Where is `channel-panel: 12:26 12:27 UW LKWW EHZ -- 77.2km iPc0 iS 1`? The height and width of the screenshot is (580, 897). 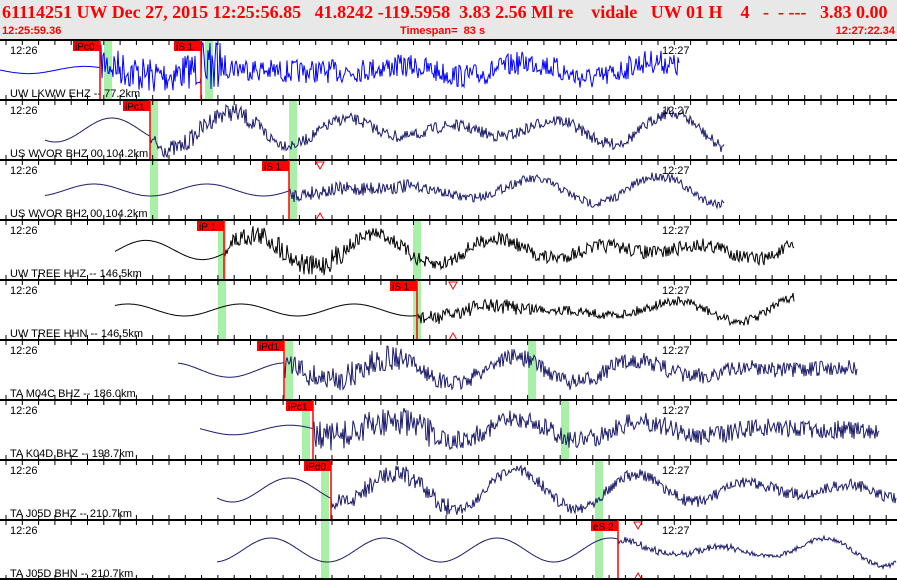
channel-panel: 12:26 12:27 UW LKWW EHZ -- 77.2km iPc0 iS 1 is located at coordinates (448, 69).